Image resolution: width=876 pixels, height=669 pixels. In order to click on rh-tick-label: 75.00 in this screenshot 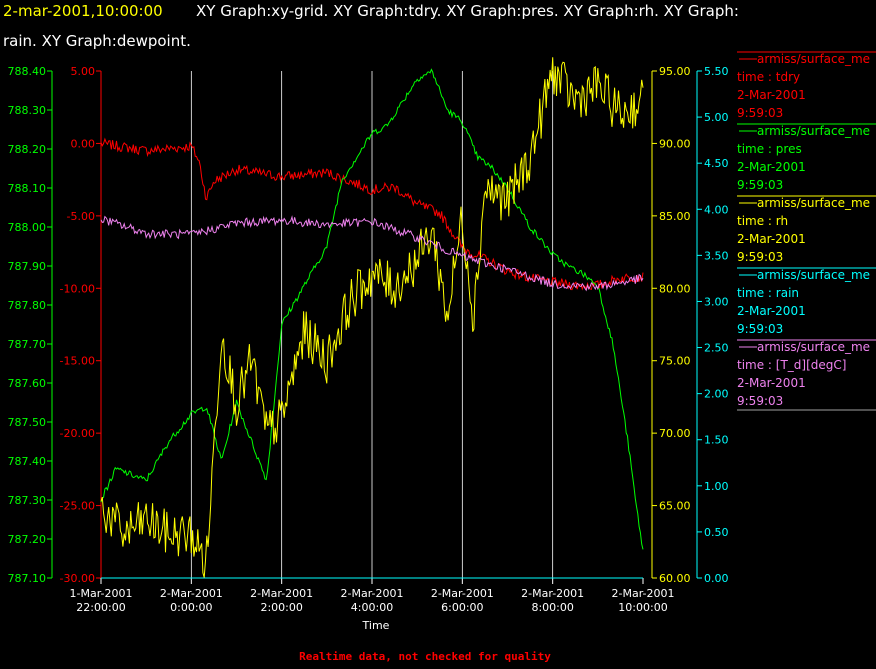, I will do `click(675, 361)`.